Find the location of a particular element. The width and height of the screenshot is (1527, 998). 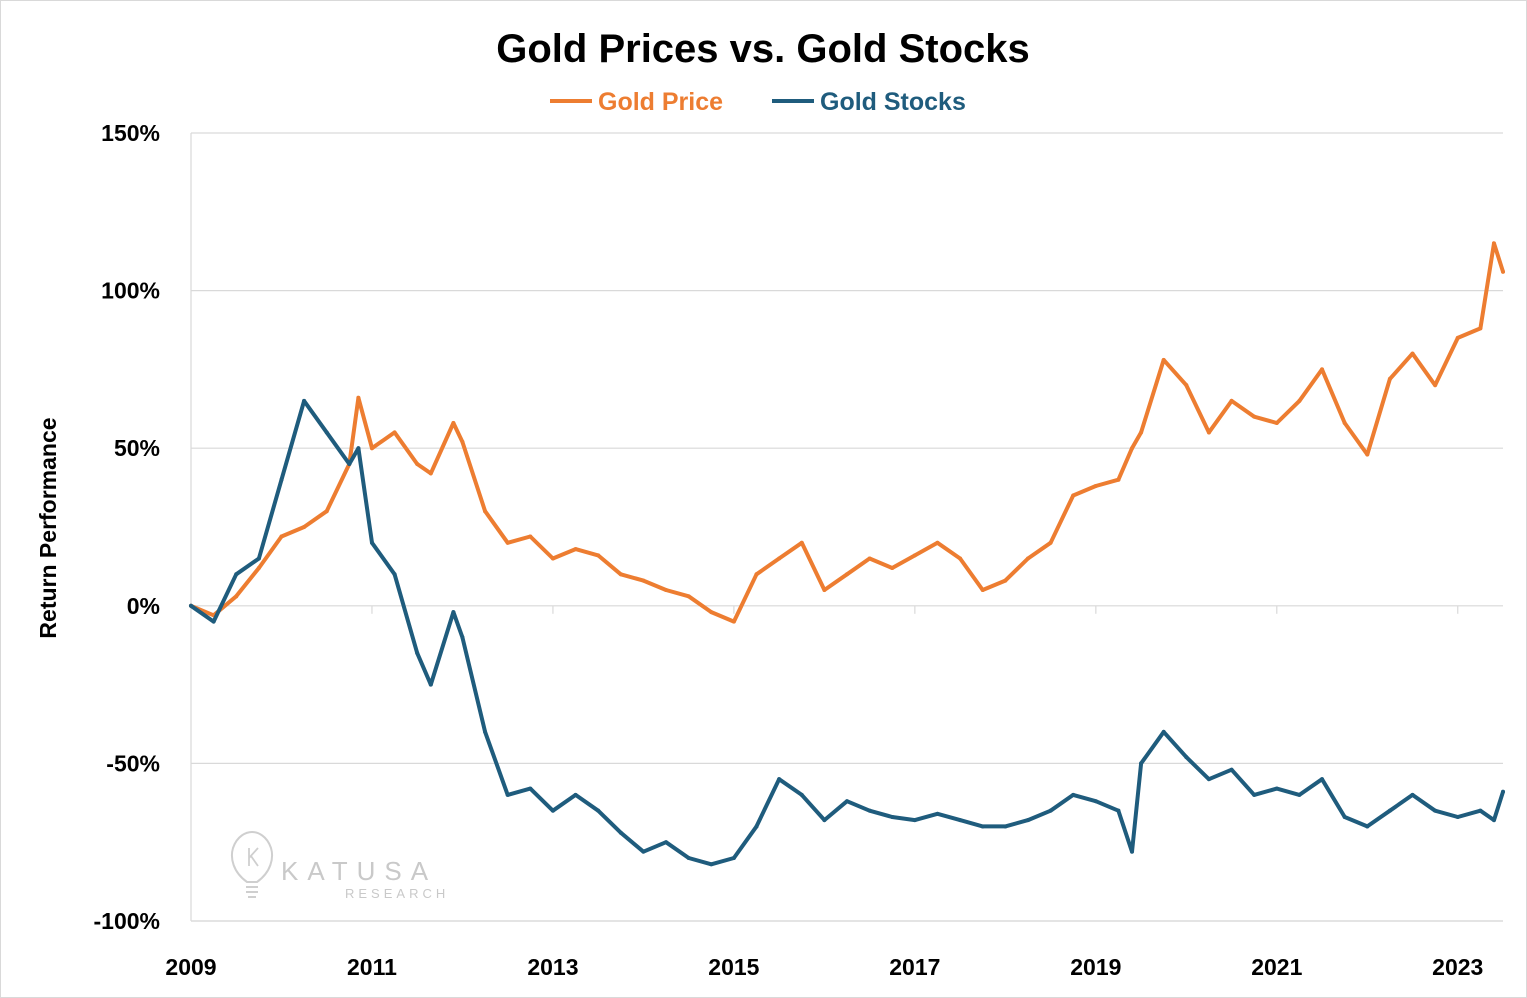

legend-item-gold-price: Gold Price is located at coordinates (636, 102).